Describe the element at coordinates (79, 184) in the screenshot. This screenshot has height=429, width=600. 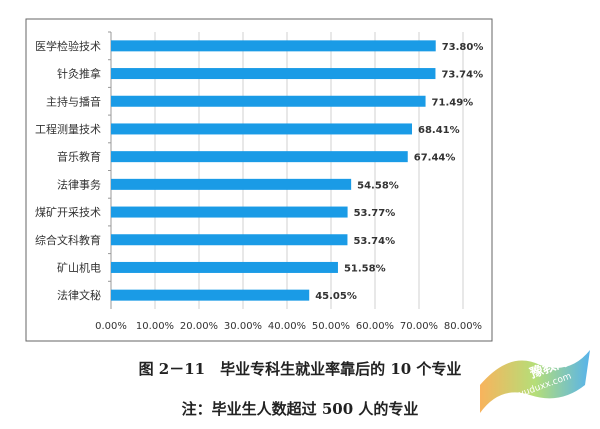
I see `category-label: 法律事务` at that location.